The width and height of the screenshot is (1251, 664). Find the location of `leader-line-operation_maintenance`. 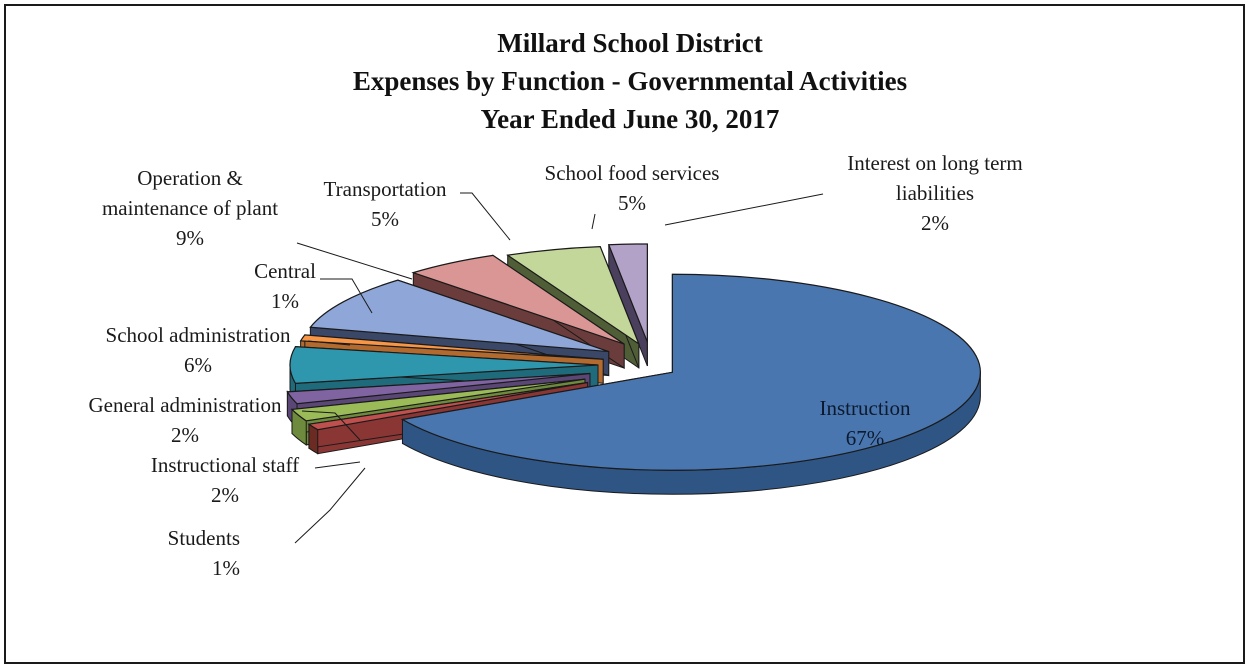

leader-line-operation_maintenance is located at coordinates (354, 261).